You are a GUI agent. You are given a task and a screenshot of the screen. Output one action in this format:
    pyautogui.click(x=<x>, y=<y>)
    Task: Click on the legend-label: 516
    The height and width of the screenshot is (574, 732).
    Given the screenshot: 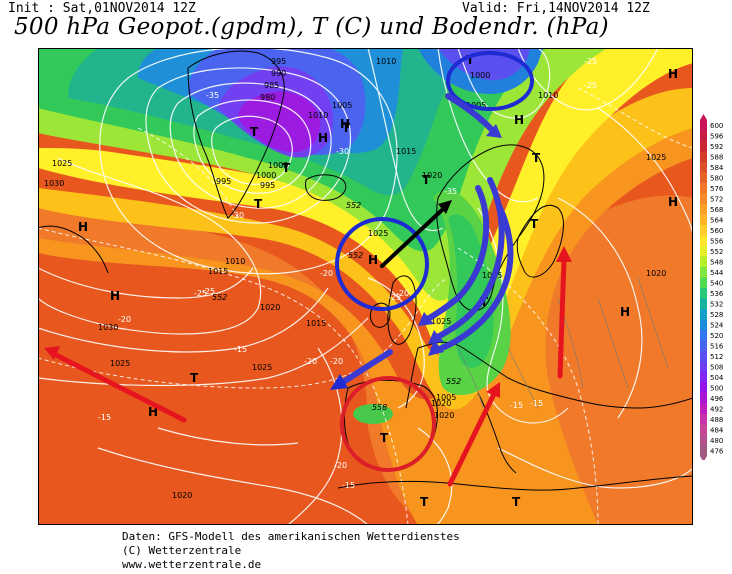 What is the action you would take?
    pyautogui.click(x=717, y=347)
    